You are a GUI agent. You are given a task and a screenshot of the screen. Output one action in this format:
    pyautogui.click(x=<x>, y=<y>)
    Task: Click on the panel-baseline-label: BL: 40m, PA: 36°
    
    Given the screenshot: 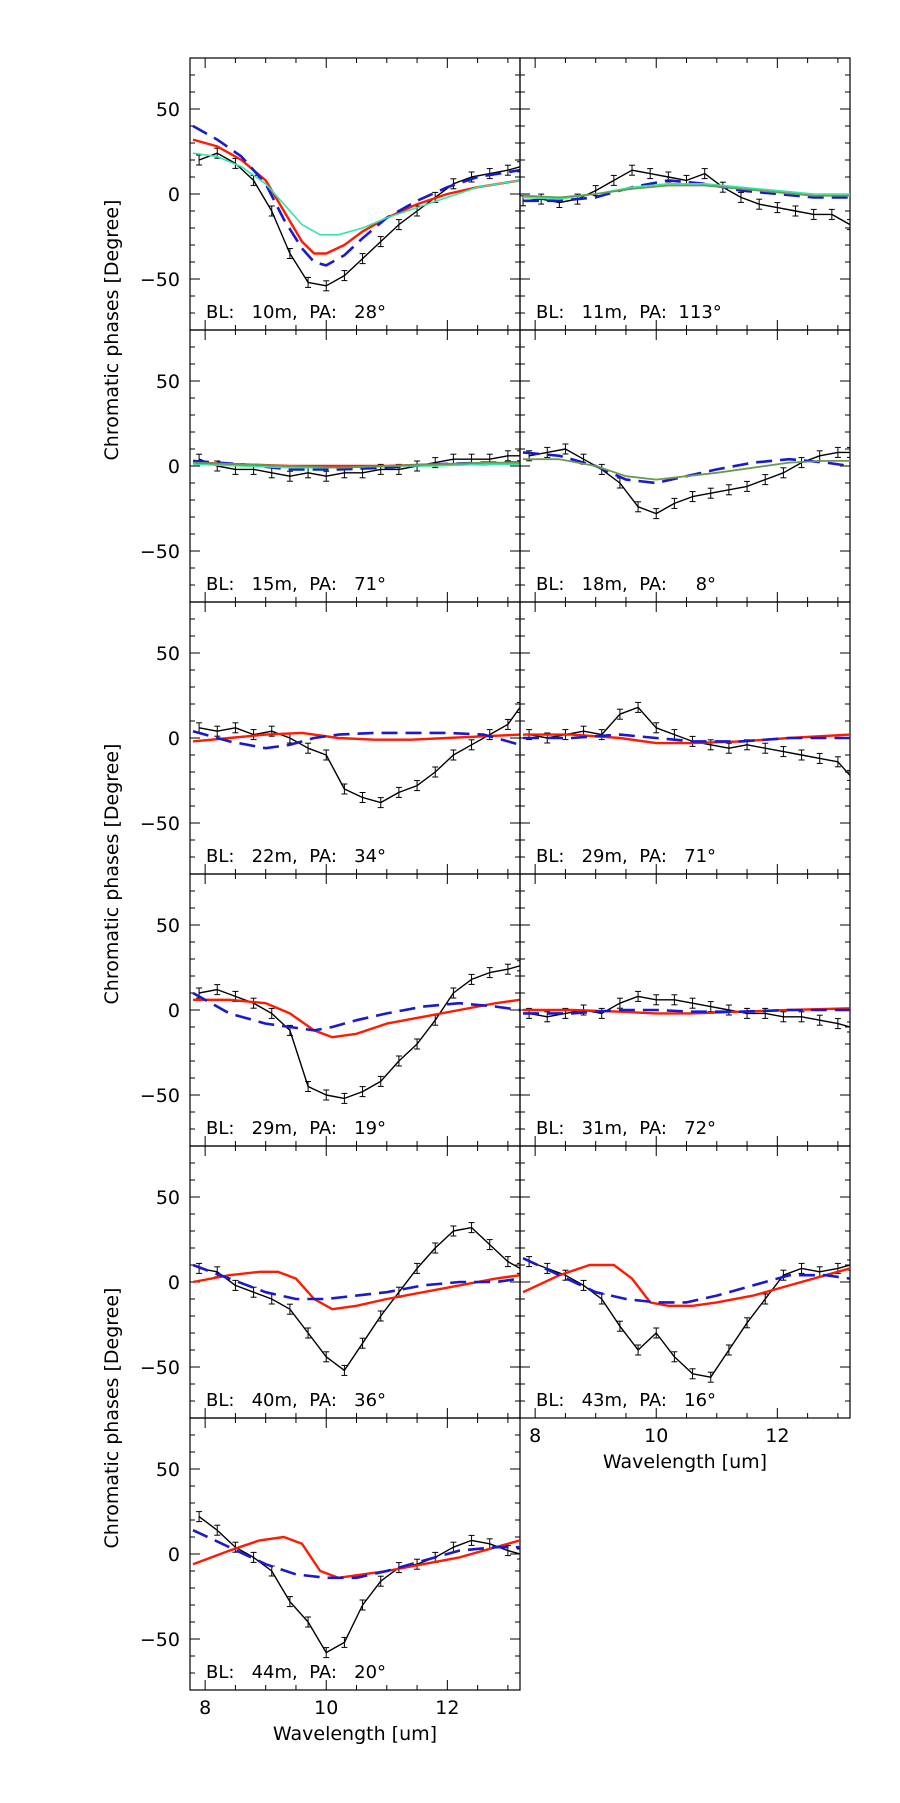 What is the action you would take?
    pyautogui.click(x=296, y=1400)
    